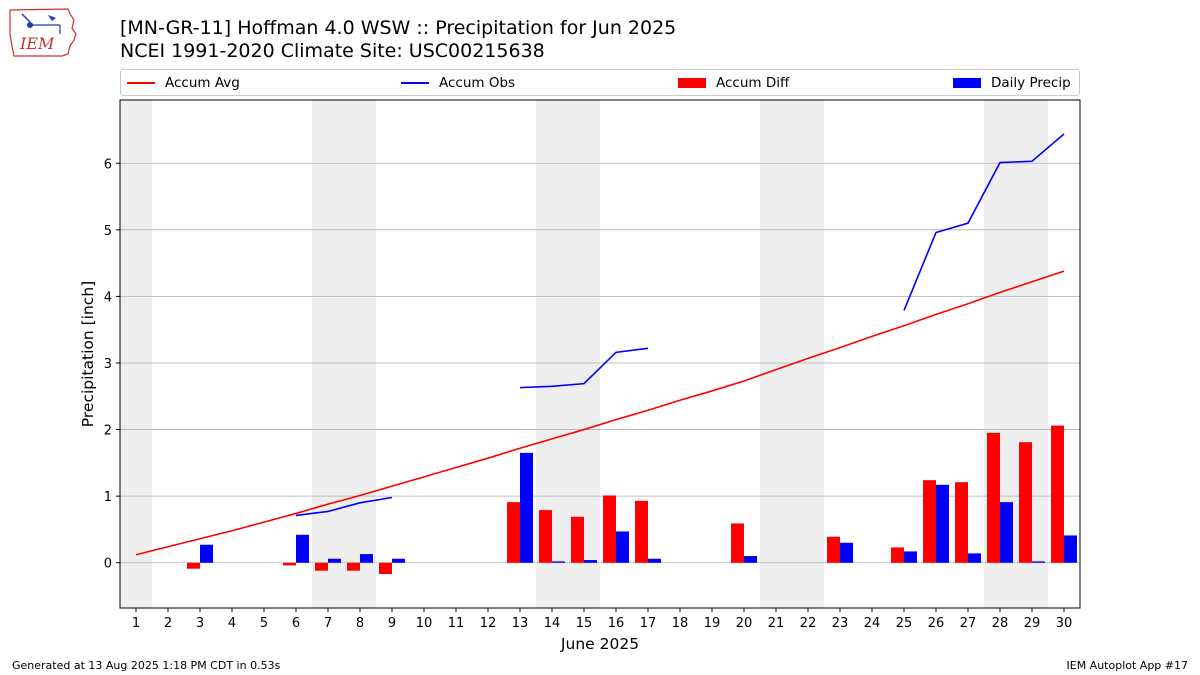 The width and height of the screenshot is (1200, 675). Describe the element at coordinates (88, 354) in the screenshot. I see `y-axis-label: Precipitation [inch]` at that location.